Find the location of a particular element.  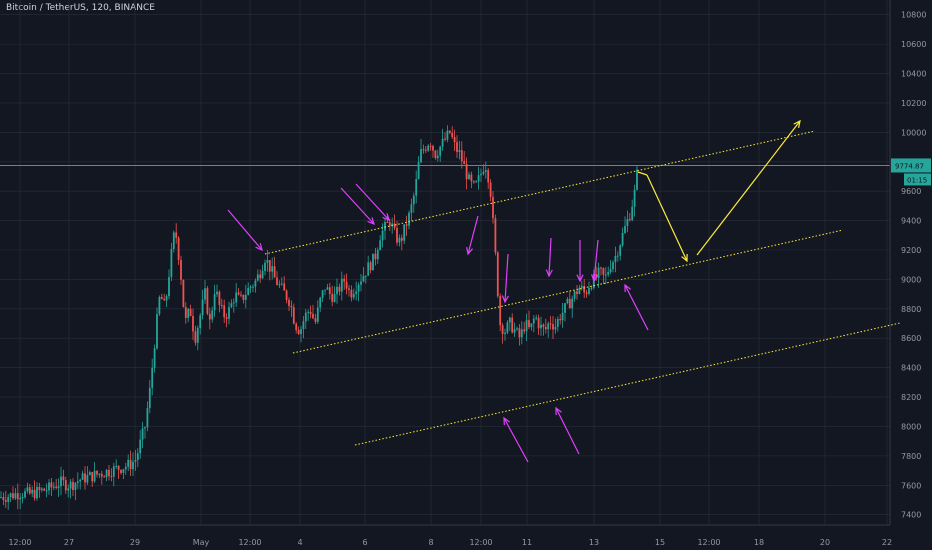

x-tick-label: 8 is located at coordinates (430, 542).